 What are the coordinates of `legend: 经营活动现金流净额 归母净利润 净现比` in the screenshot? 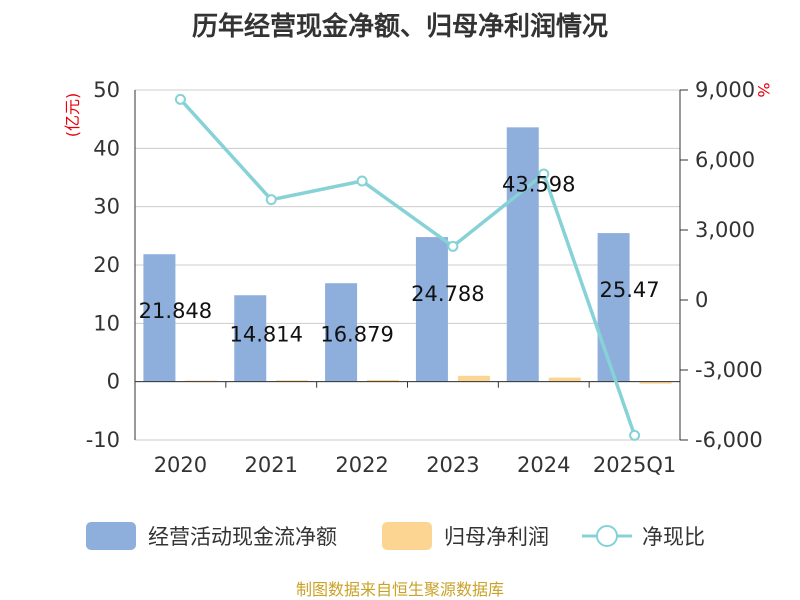 It's located at (395, 536).